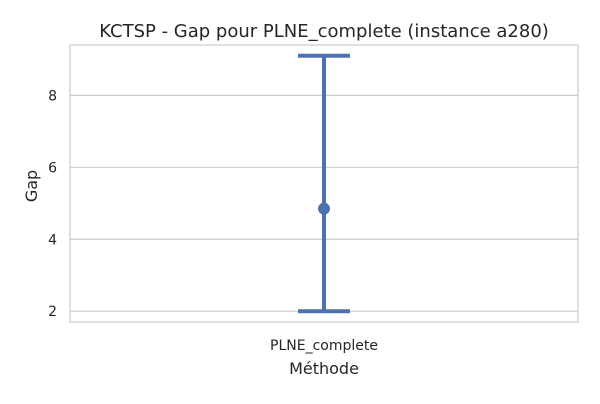 This screenshot has height=404, width=600. I want to click on y-axis-label: Gap, so click(31, 186).